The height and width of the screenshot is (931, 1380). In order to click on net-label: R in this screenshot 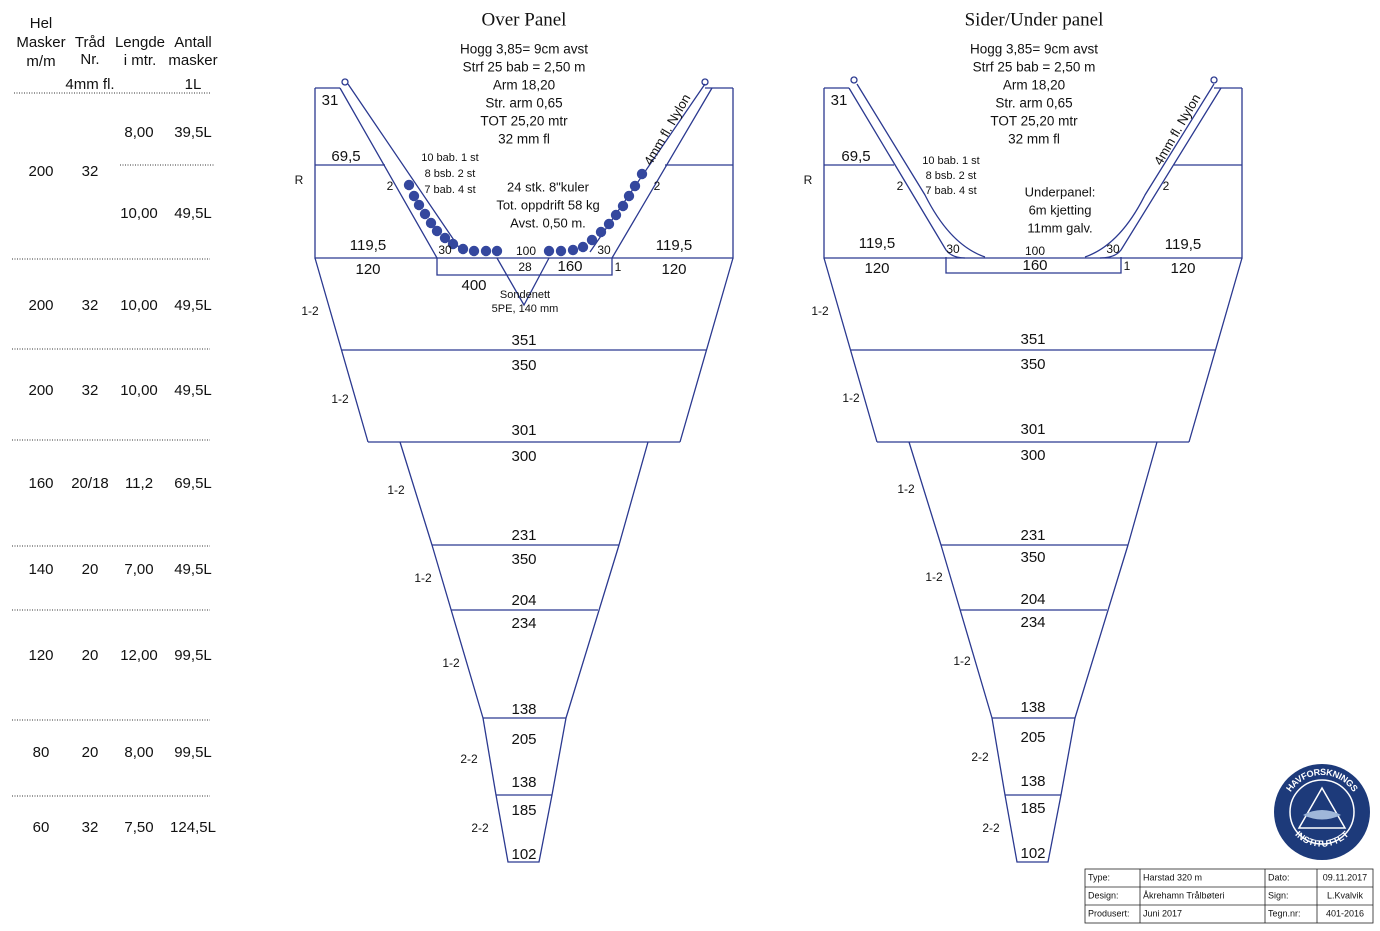, I will do `click(299, 180)`.